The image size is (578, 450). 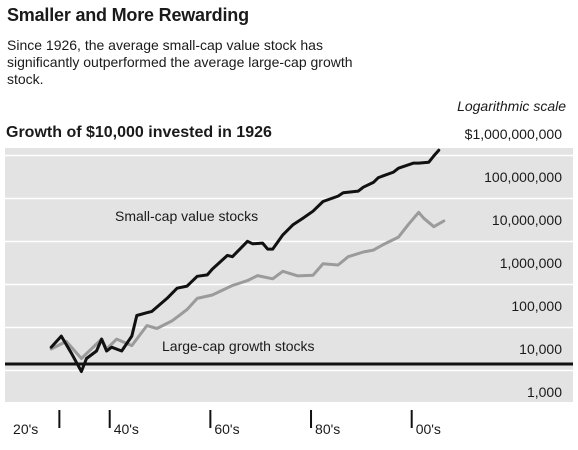 I want to click on y-tick-label: 100,000, so click(x=536, y=306).